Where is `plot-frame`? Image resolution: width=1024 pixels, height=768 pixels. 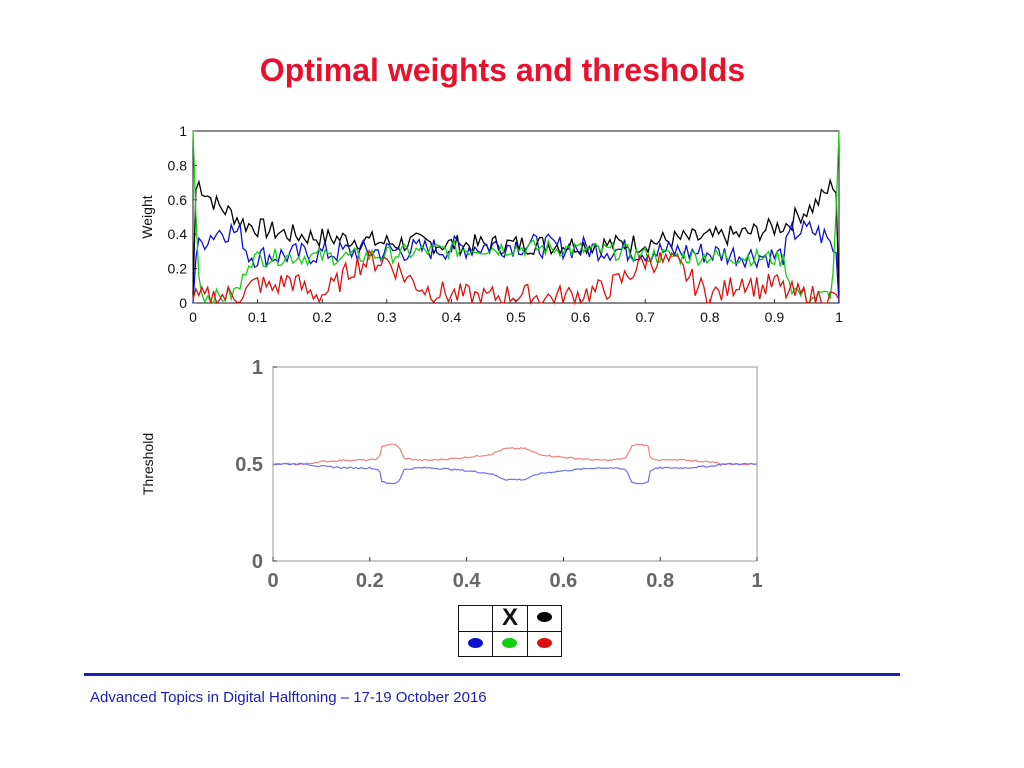 plot-frame is located at coordinates (515, 464).